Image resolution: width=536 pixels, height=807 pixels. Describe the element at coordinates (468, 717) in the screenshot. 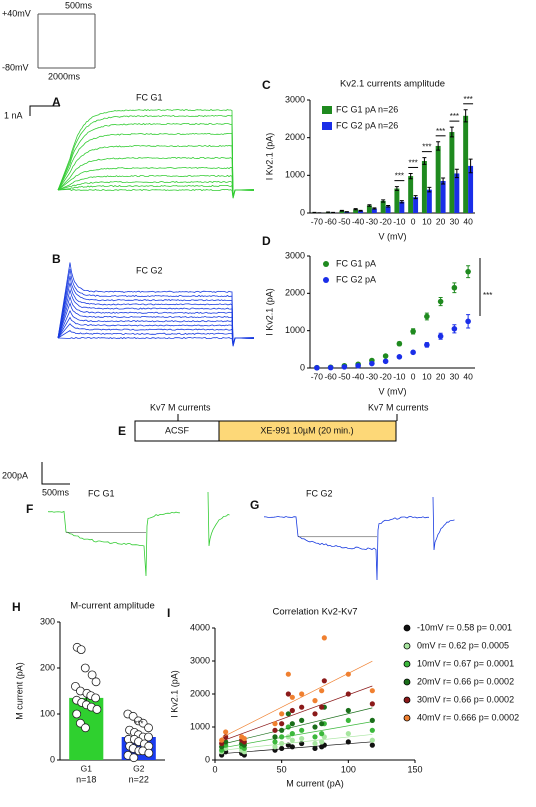

I see `legend-label: 40mV r= 0.666 p= 0.0002` at that location.